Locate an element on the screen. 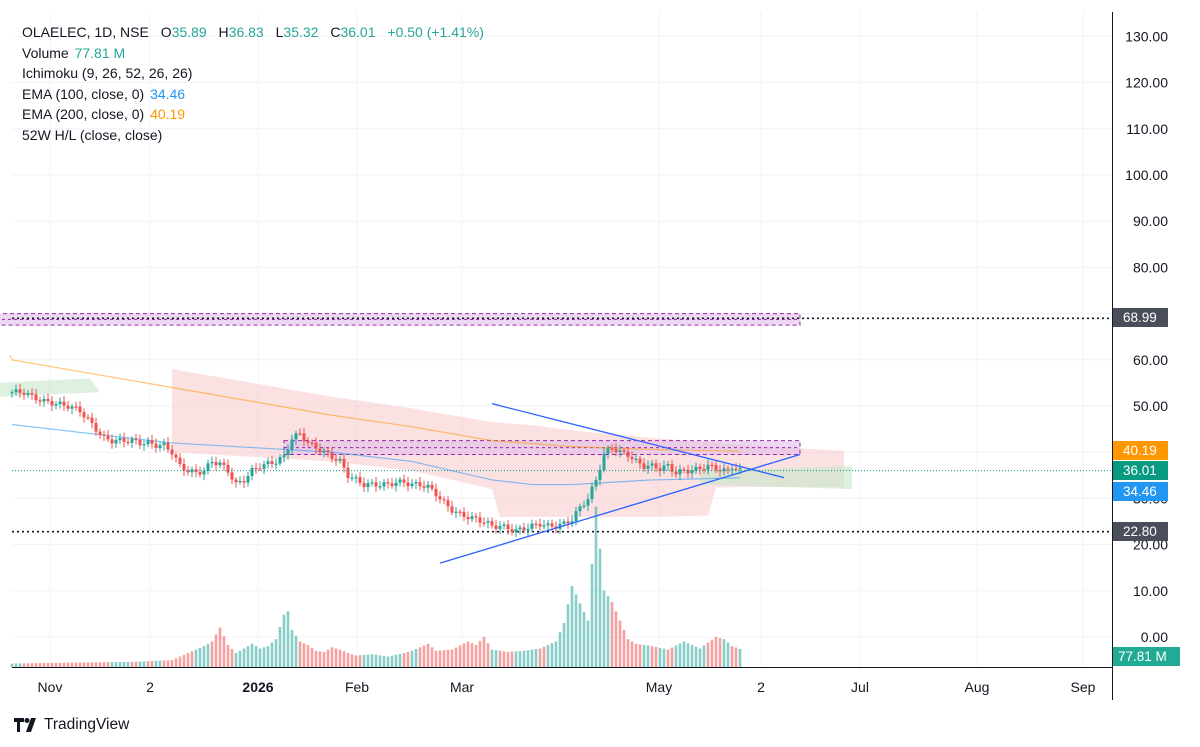  volume-label: Volume is located at coordinates (45, 52).